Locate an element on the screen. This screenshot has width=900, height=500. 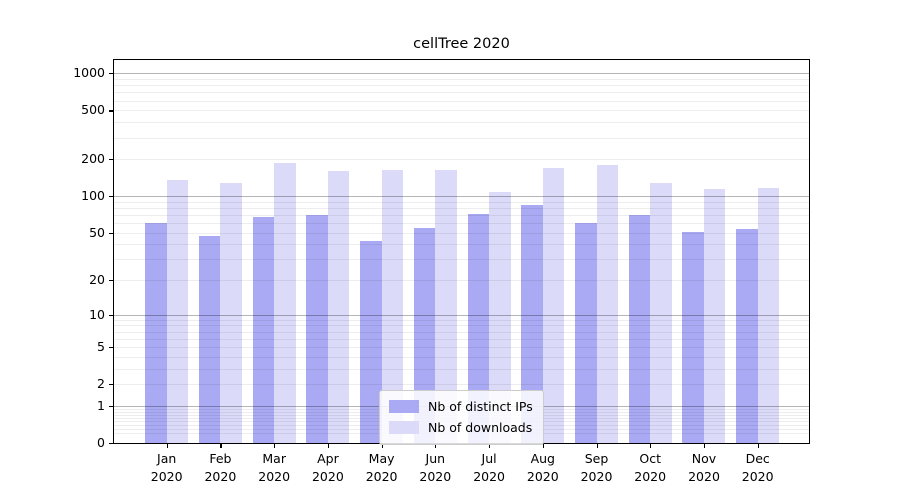
legend-swatch-distinct-ips-icon is located at coordinates (404, 406).